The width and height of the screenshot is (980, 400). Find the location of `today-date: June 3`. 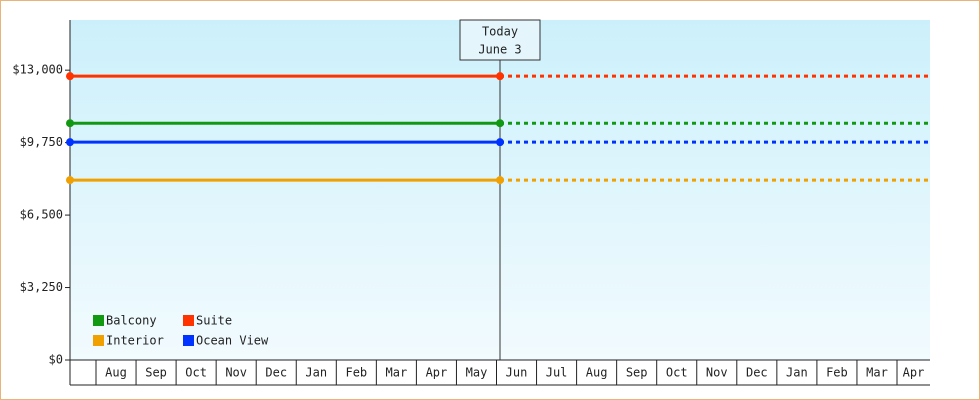

today-date: June 3 is located at coordinates (499, 50).